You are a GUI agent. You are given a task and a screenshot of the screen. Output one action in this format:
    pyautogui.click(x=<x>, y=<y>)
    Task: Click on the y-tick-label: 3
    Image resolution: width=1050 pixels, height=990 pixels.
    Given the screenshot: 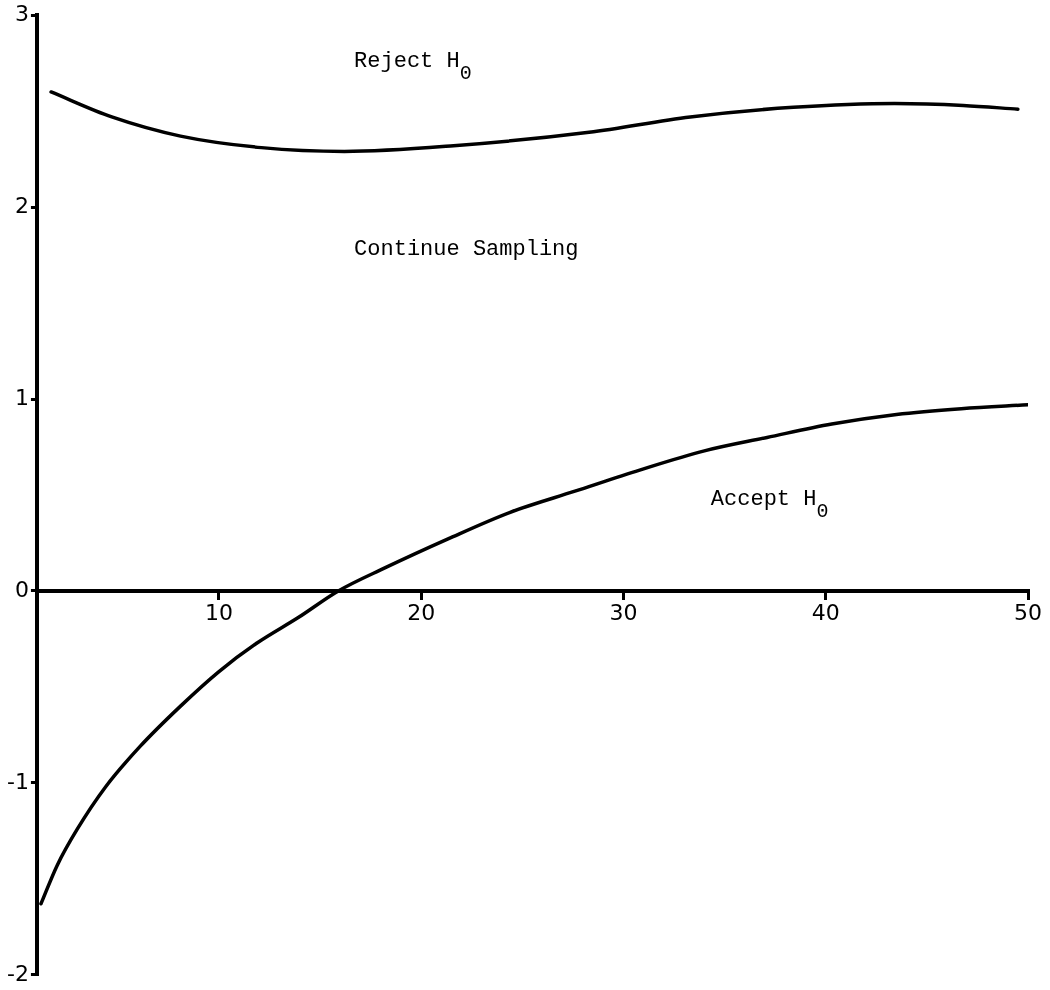 What is the action you would take?
    pyautogui.click(x=21, y=13)
    